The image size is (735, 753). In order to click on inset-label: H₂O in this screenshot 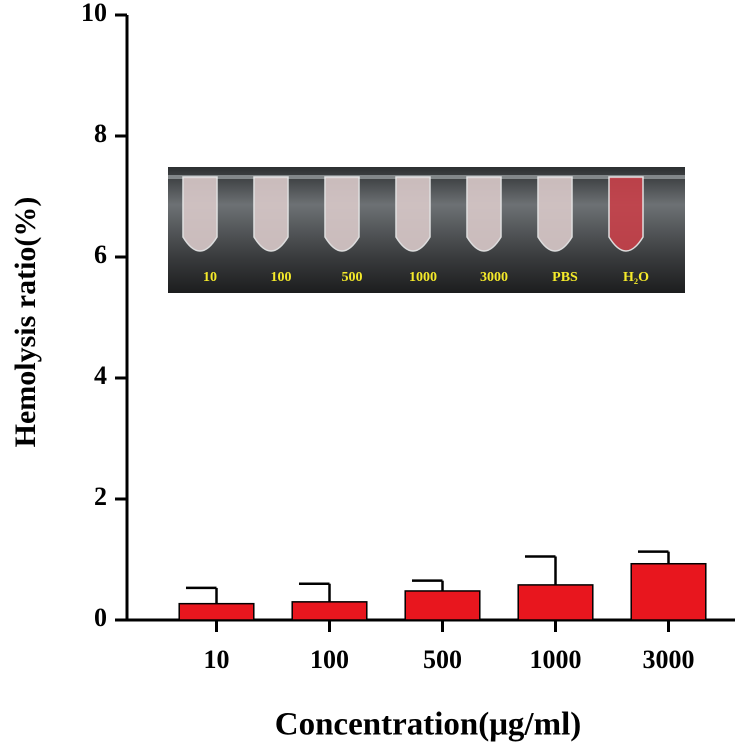, I will do `click(636, 277)`.